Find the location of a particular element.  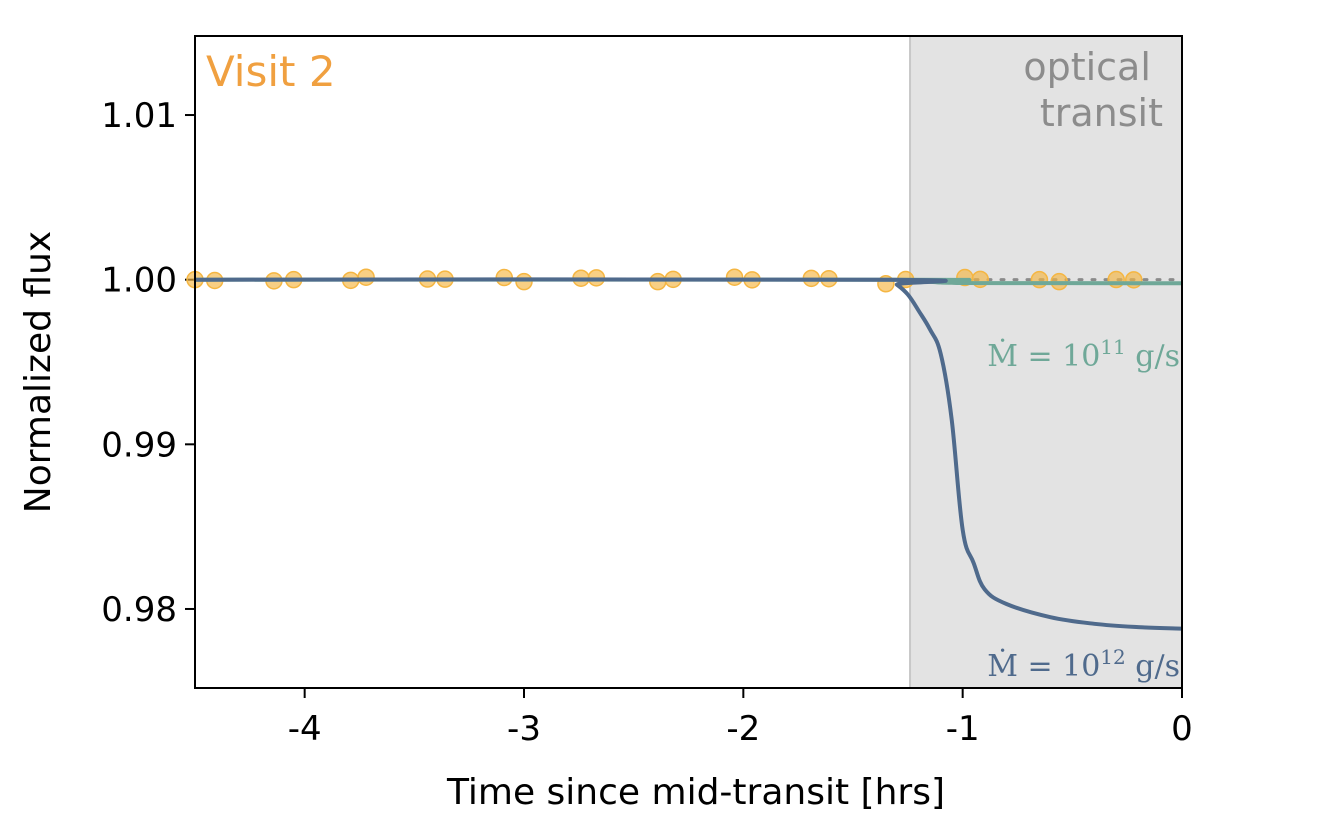

x-tick-label: 0 is located at coordinates (1182, 729).